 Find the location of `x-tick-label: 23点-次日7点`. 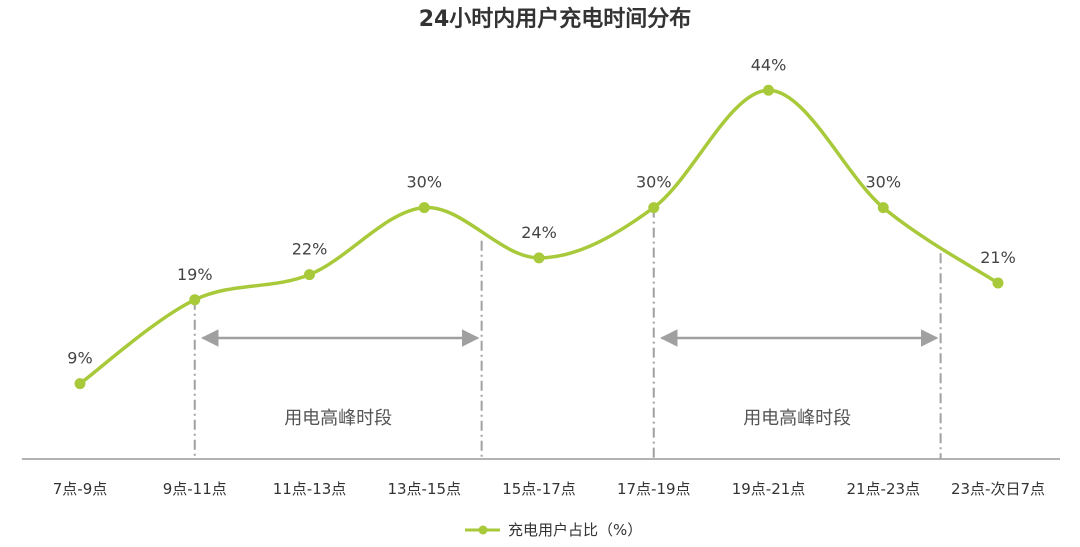

x-tick-label: 23点-次日7点 is located at coordinates (998, 489).